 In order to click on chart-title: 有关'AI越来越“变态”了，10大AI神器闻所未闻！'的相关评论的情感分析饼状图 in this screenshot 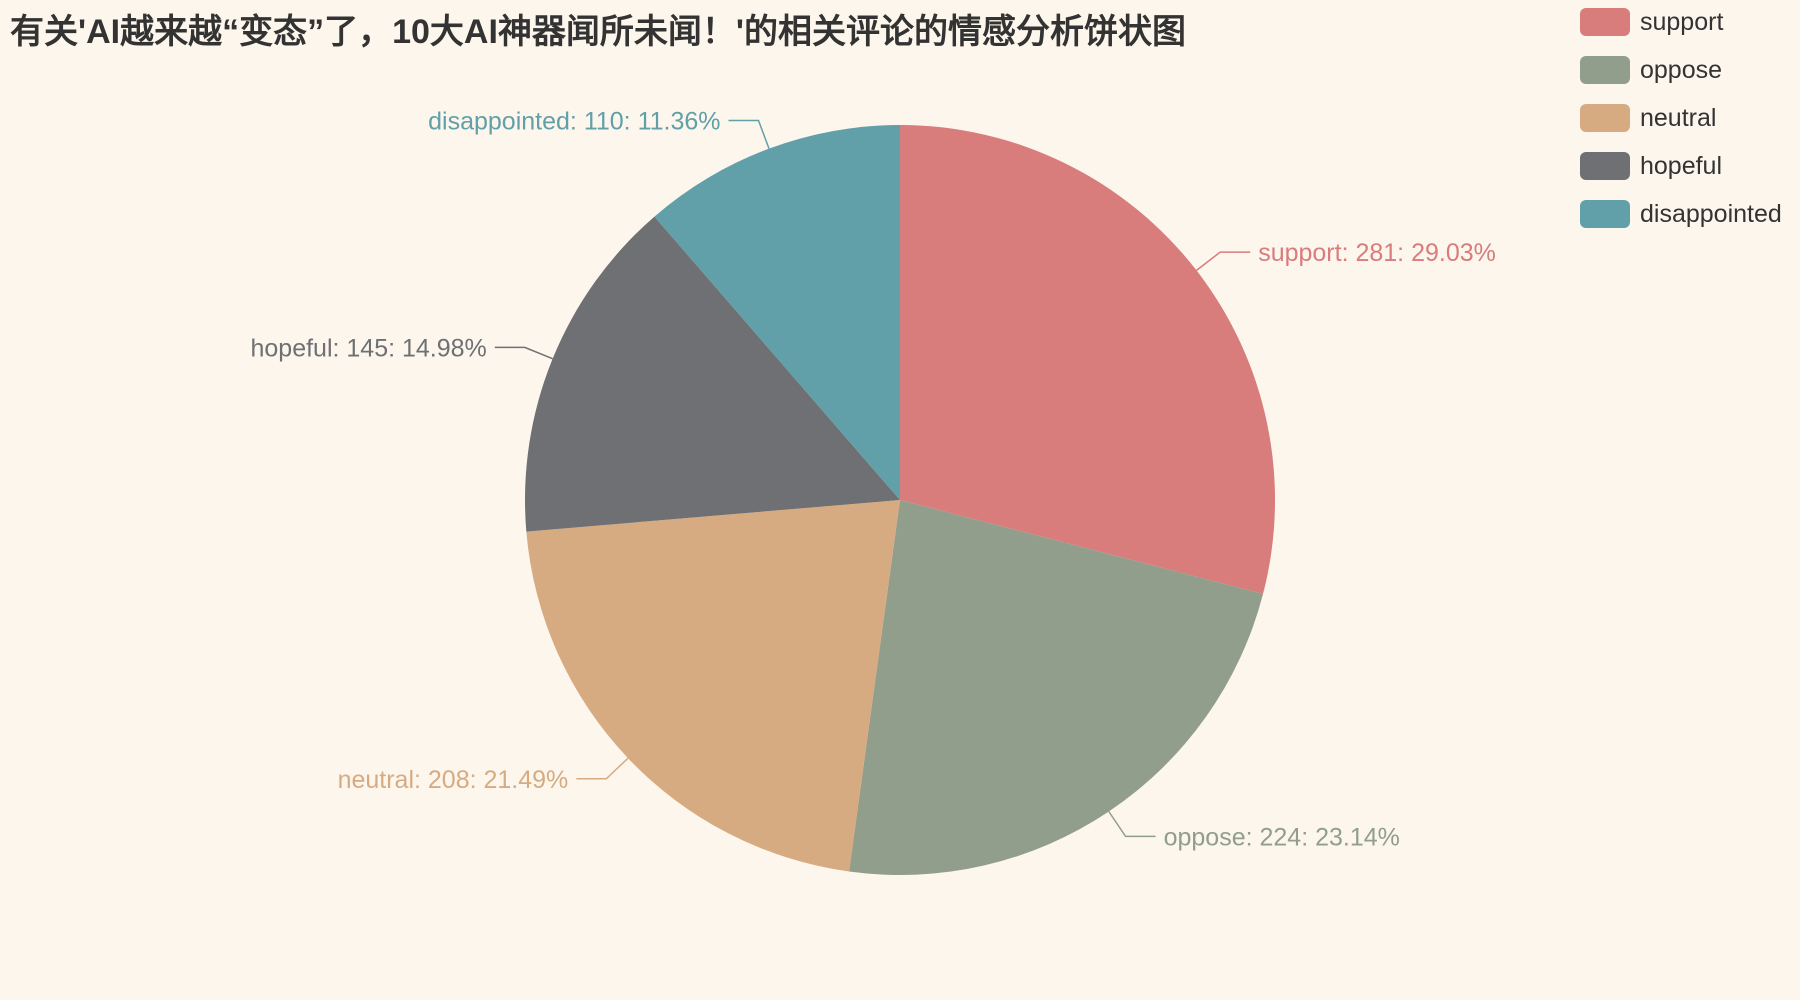, I will do `click(598, 32)`.